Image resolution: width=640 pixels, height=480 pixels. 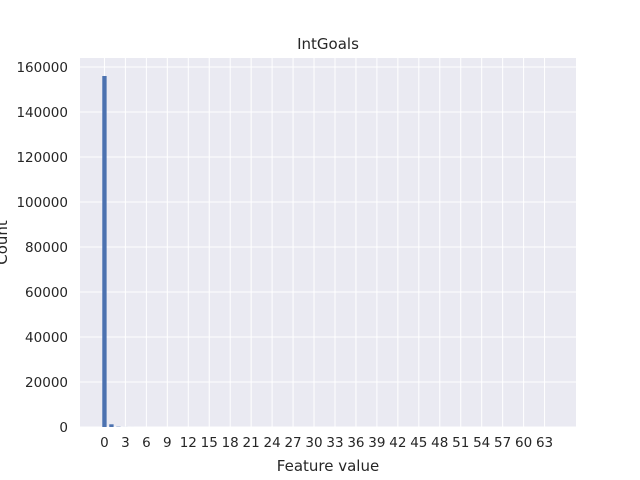 What do you see at coordinates (209, 443) in the screenshot?
I see `x-tick-label: 15` at bounding box center [209, 443].